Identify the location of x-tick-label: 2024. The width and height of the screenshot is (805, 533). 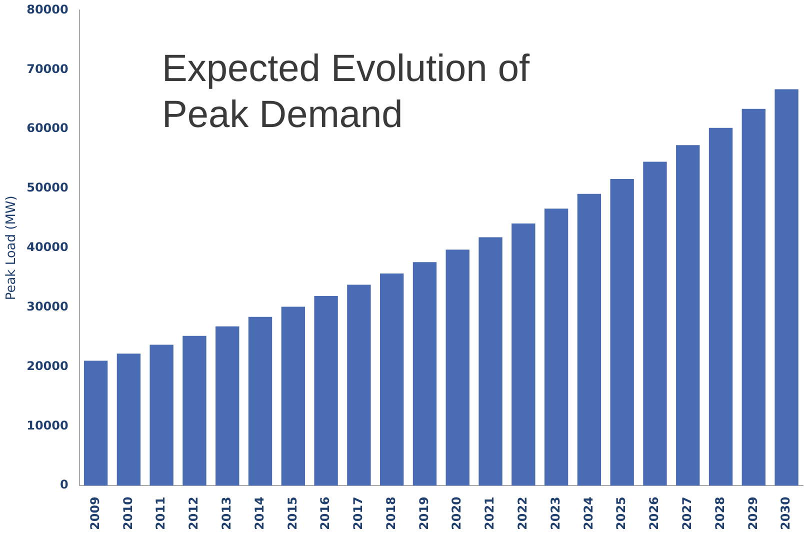
(588, 513).